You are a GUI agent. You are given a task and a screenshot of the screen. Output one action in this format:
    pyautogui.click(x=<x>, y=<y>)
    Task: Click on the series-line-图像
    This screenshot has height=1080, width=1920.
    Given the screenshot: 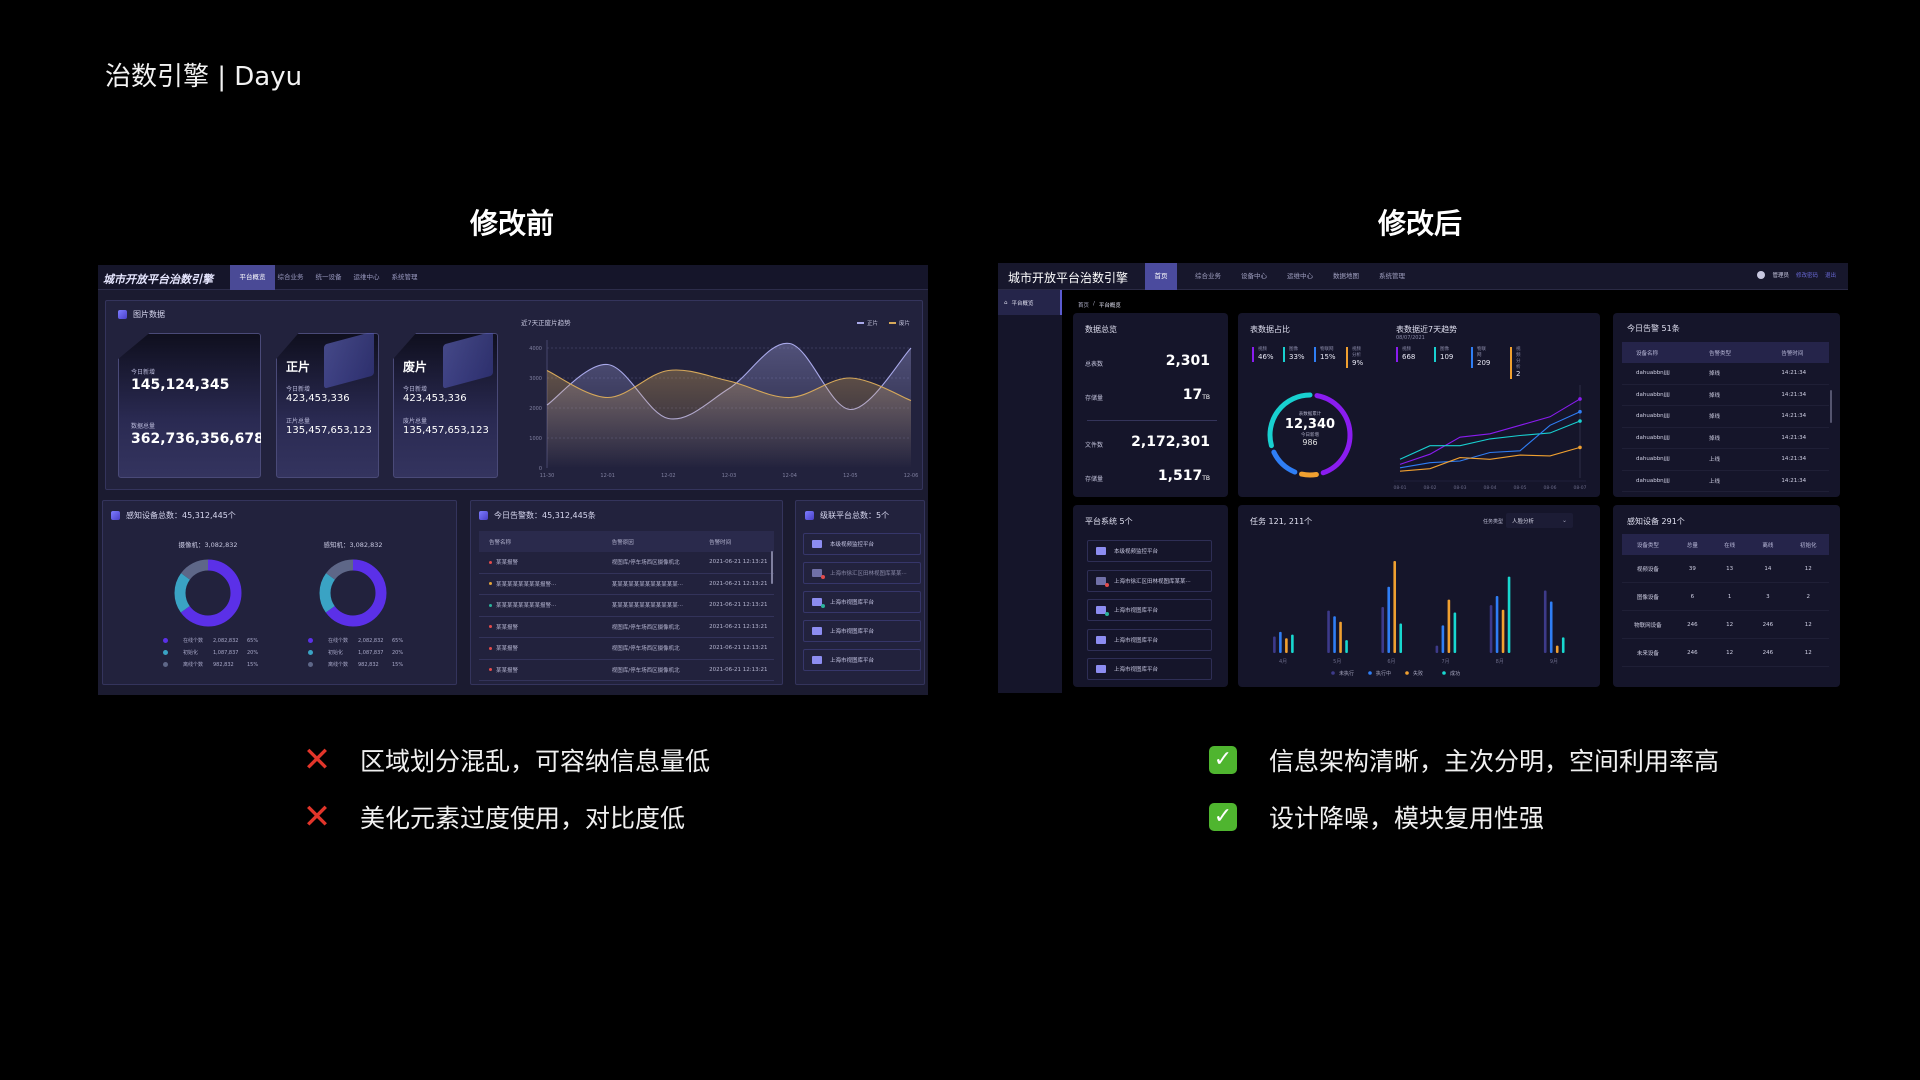 What is the action you would take?
    pyautogui.click(x=1490, y=440)
    